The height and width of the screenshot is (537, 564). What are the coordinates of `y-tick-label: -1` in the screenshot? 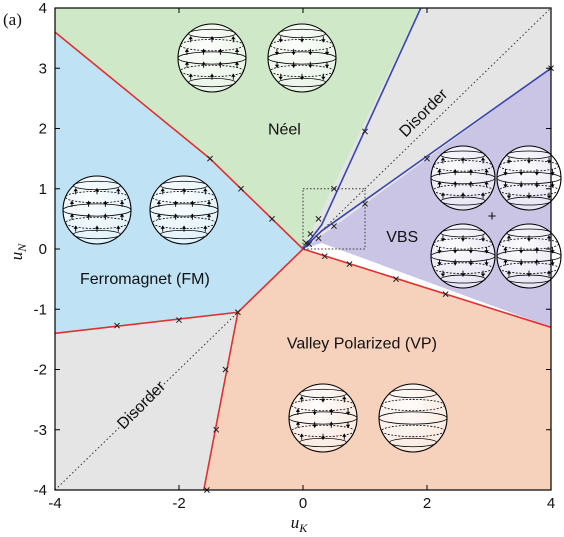 It's located at (40, 309).